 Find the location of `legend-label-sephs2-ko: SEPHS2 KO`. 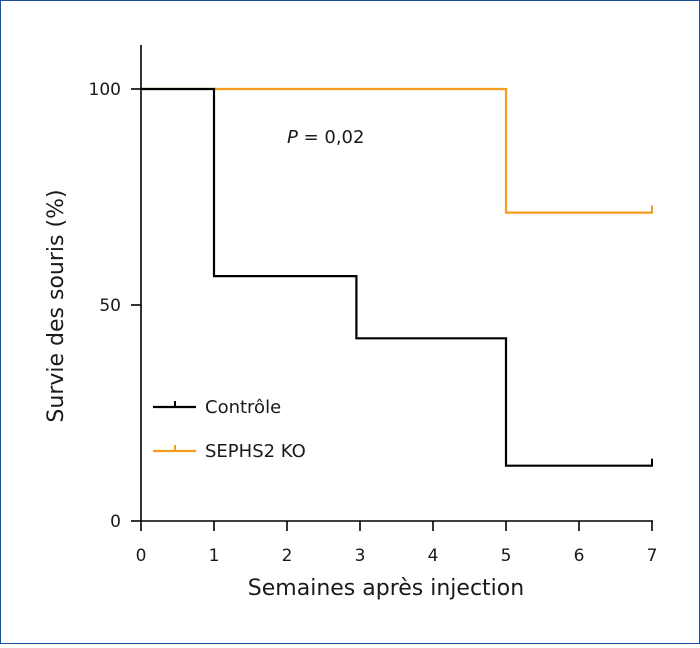

legend-label-sephs2-ko: SEPHS2 KO is located at coordinates (255, 451).